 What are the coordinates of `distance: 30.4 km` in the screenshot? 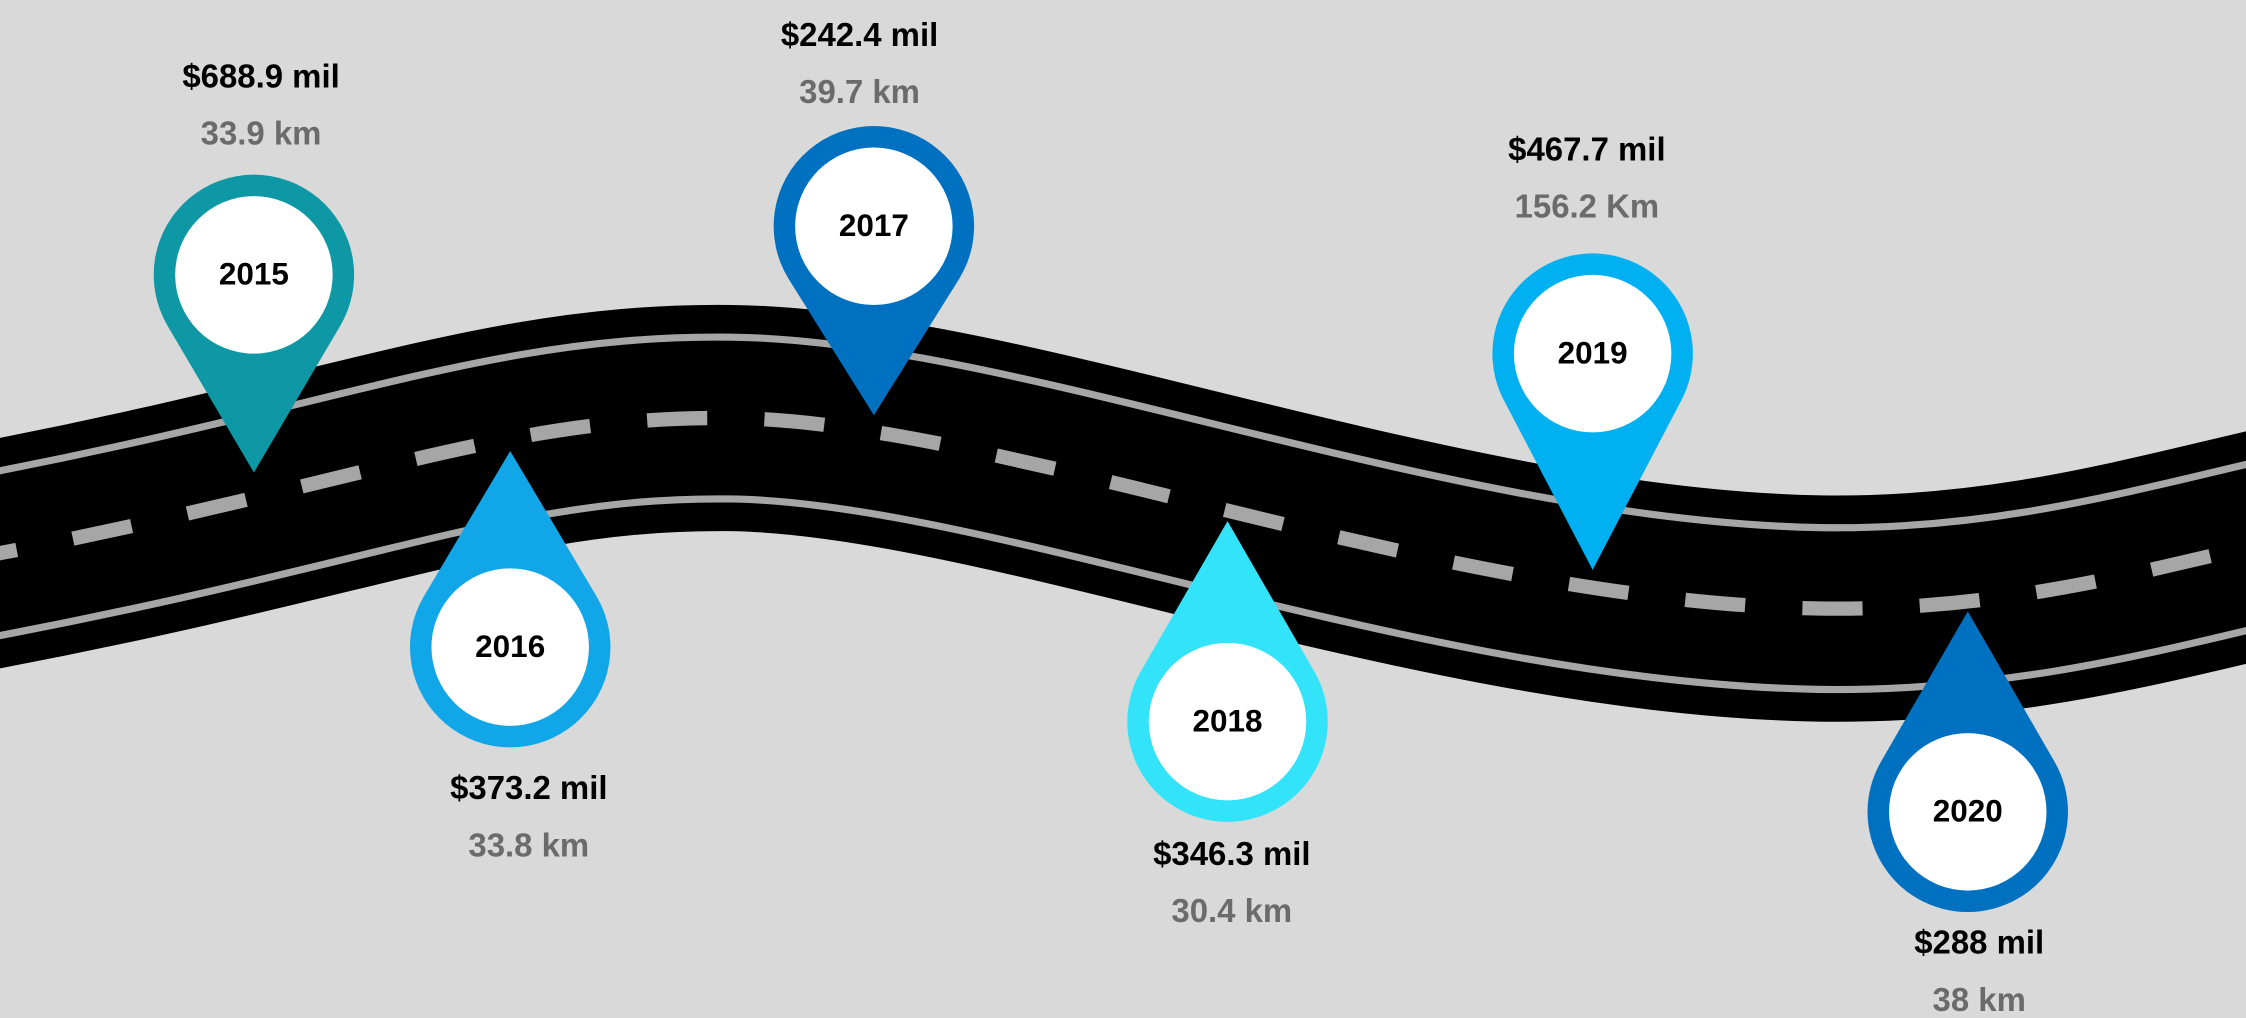 It's located at (1231, 910).